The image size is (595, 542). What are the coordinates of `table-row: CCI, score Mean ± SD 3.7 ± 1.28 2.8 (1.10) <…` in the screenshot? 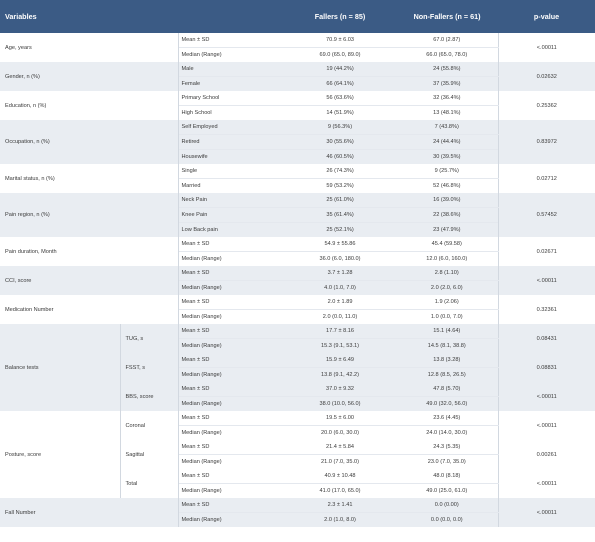 It's located at (297, 280).